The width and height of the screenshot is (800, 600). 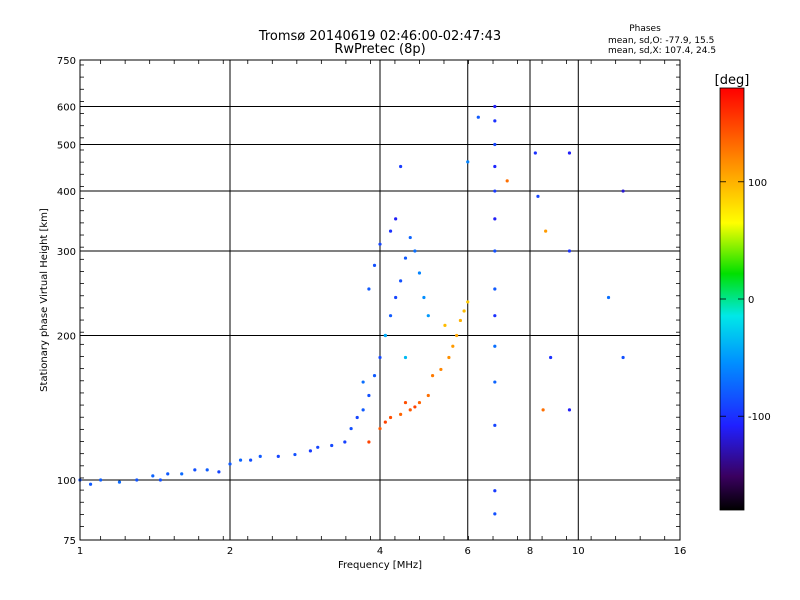 I want to click on y-tick-label: 500, so click(x=66, y=146).